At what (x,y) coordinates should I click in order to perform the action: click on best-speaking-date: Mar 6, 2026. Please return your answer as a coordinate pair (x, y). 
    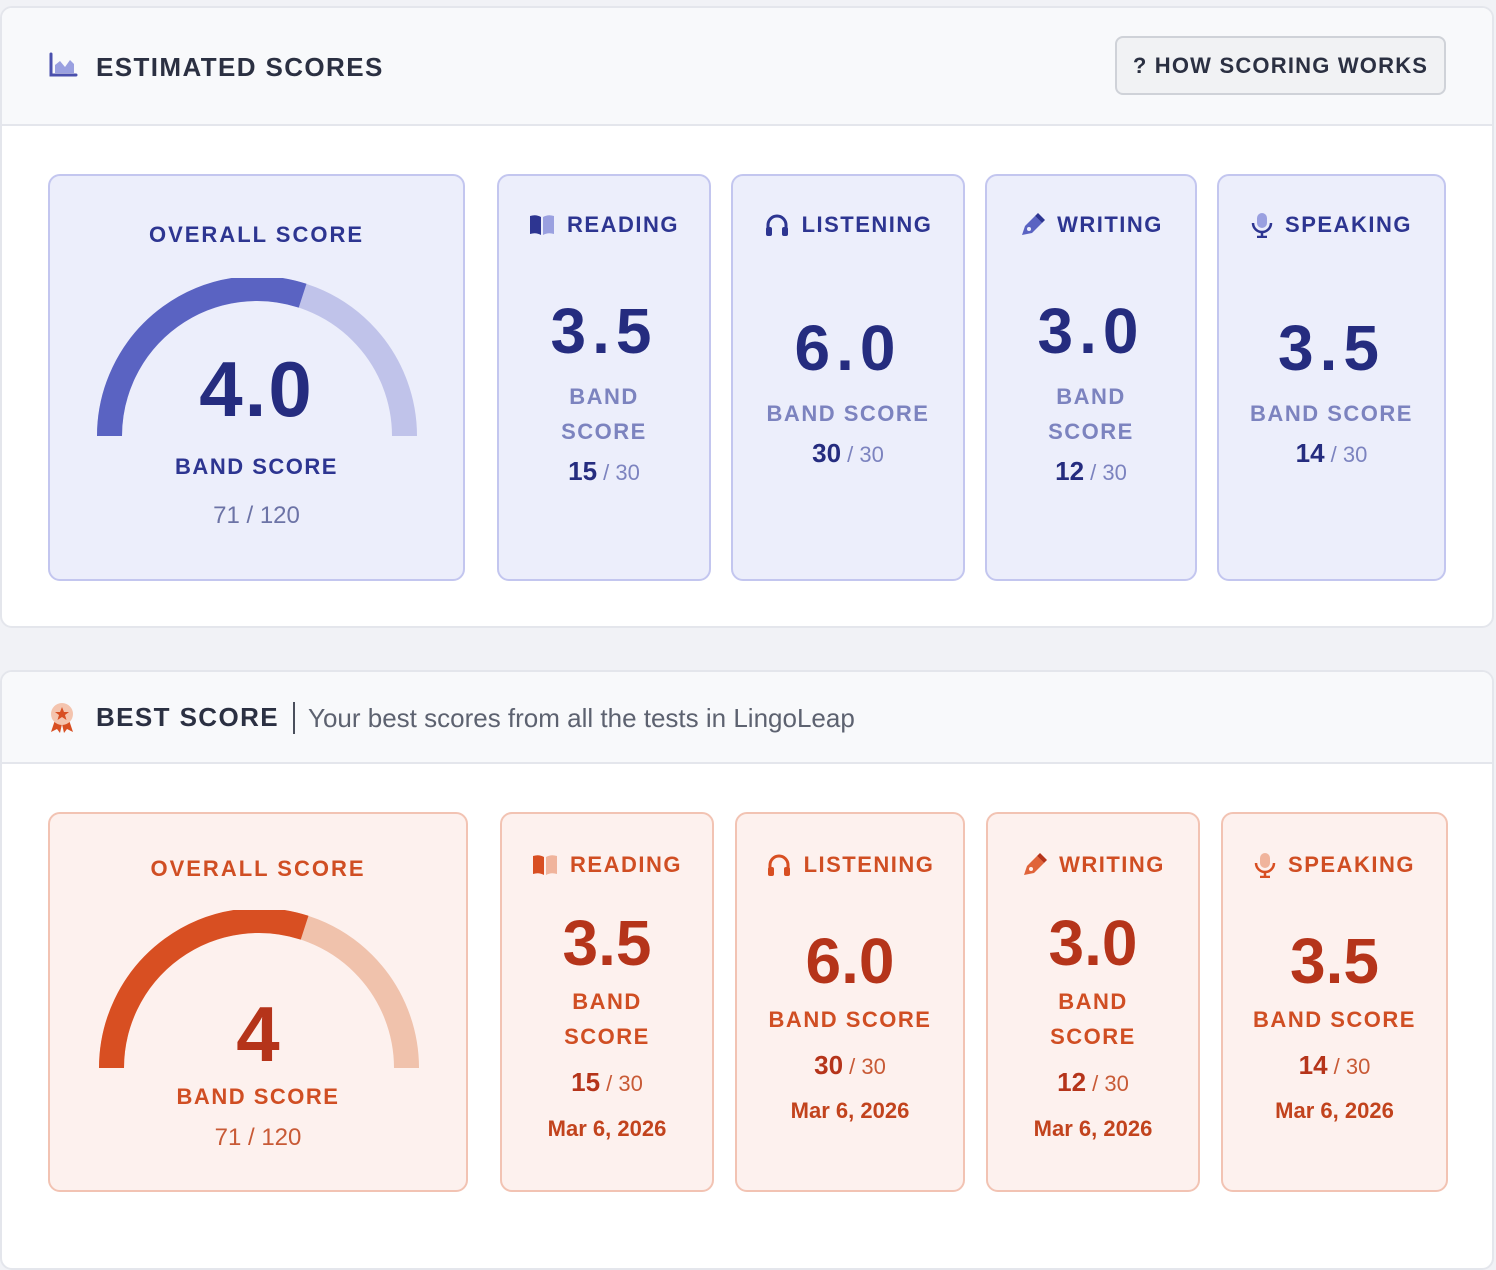
    Looking at the image, I should click on (1334, 1110).